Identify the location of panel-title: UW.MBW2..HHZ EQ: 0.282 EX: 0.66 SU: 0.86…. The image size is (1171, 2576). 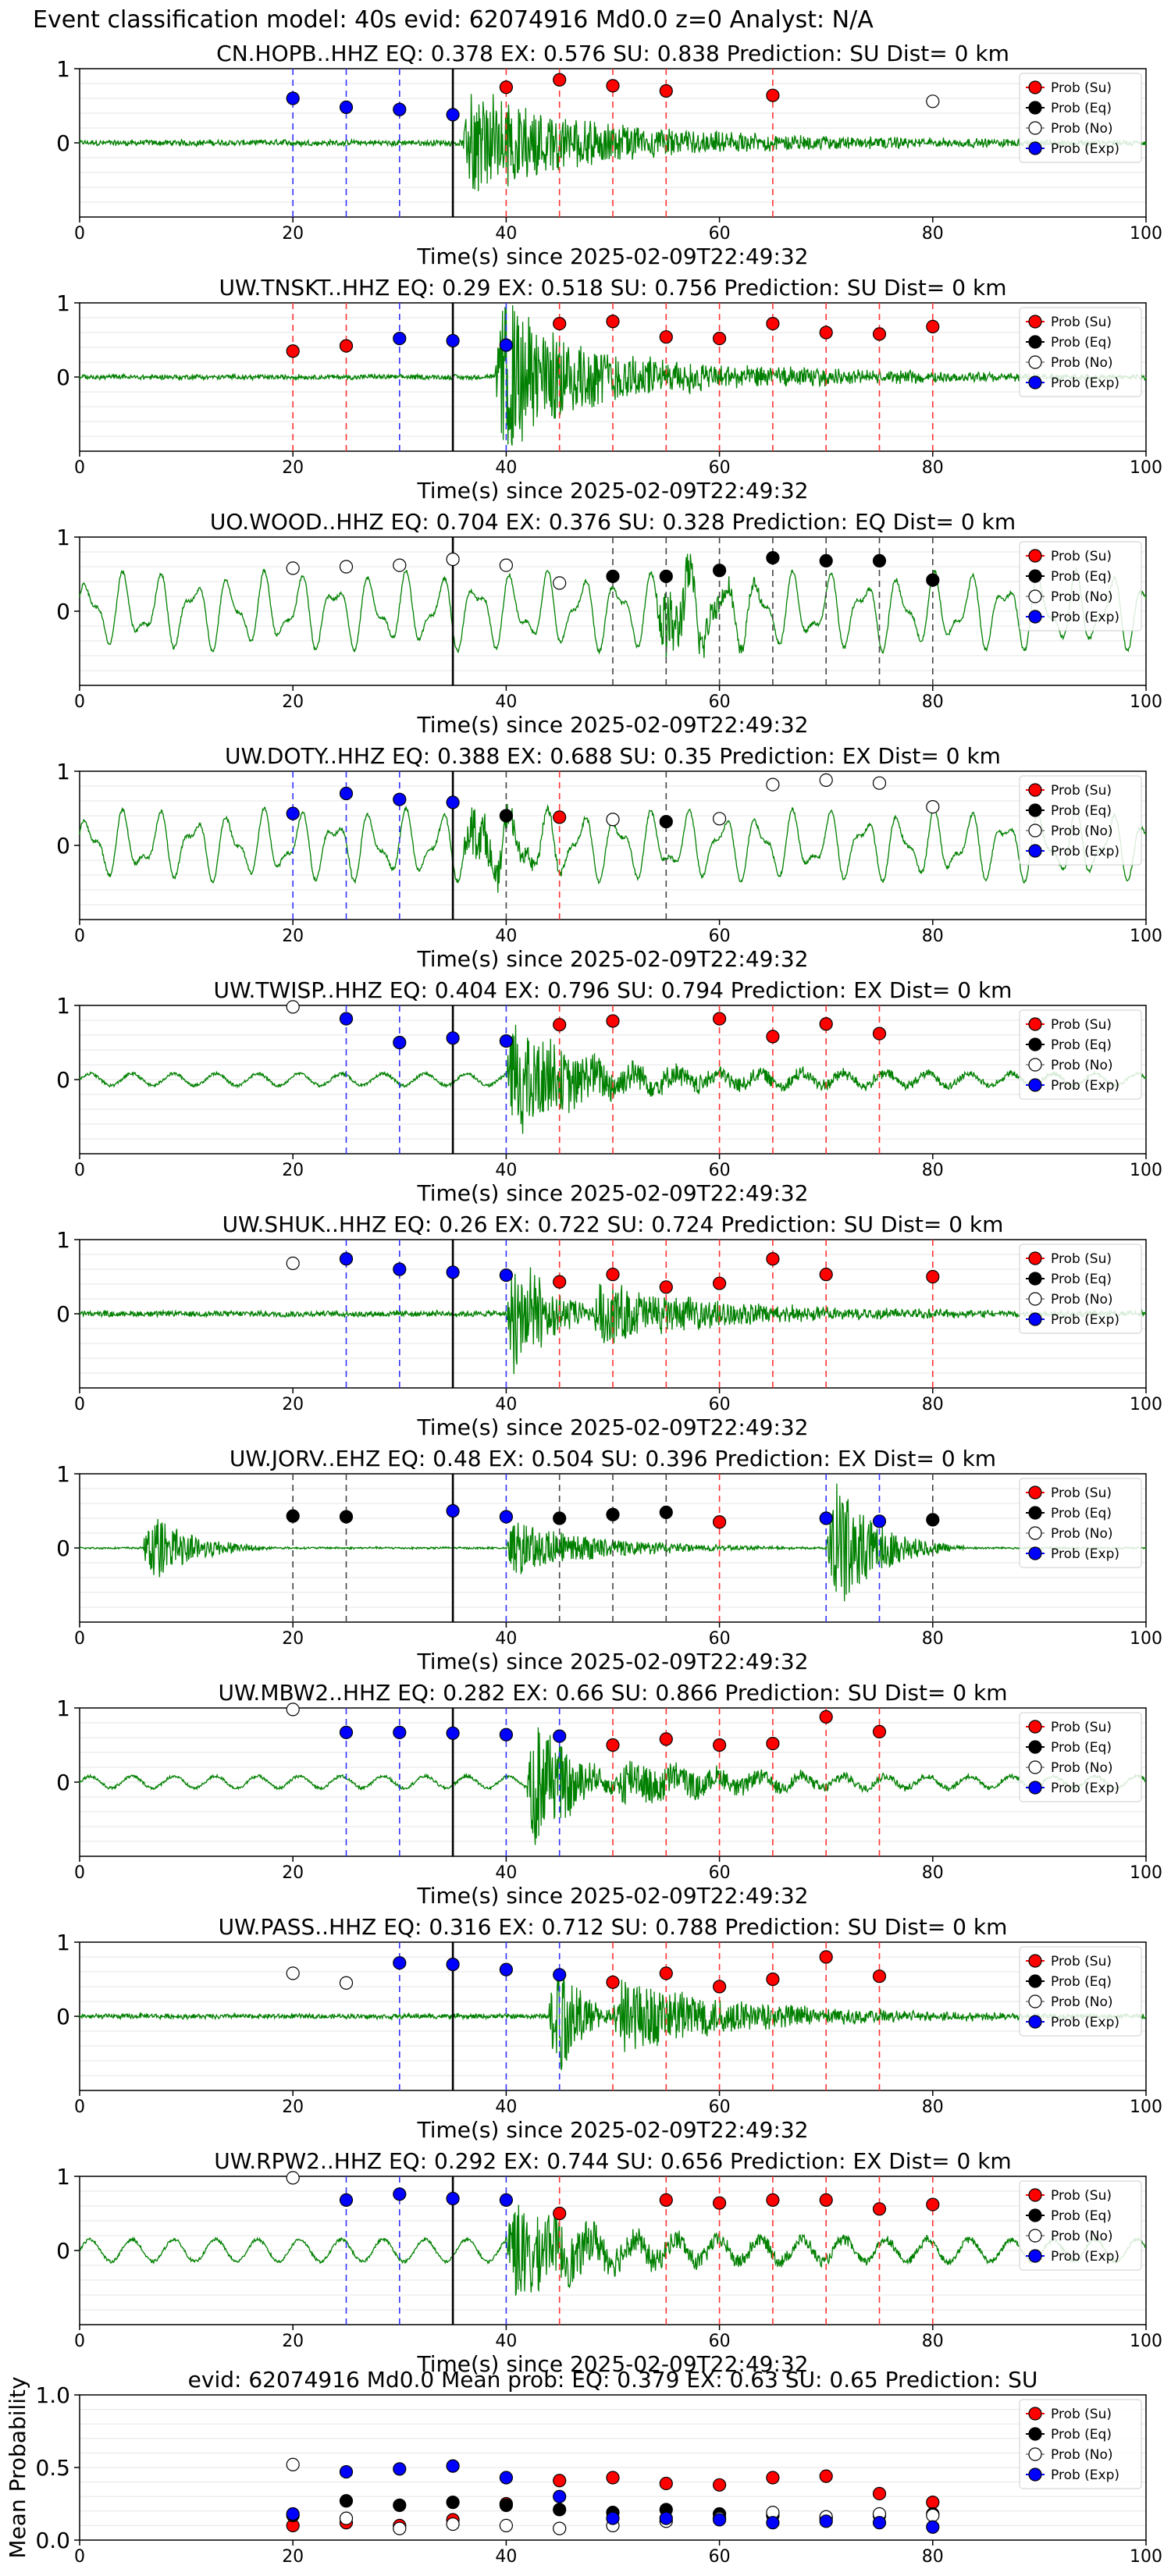
(612, 1693).